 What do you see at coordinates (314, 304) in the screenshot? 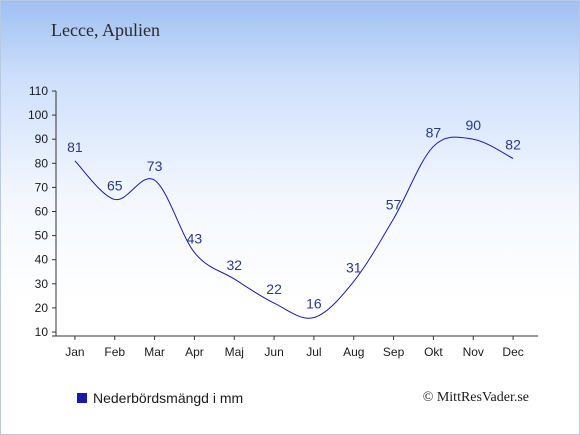
I see `data-label: 16` at bounding box center [314, 304].